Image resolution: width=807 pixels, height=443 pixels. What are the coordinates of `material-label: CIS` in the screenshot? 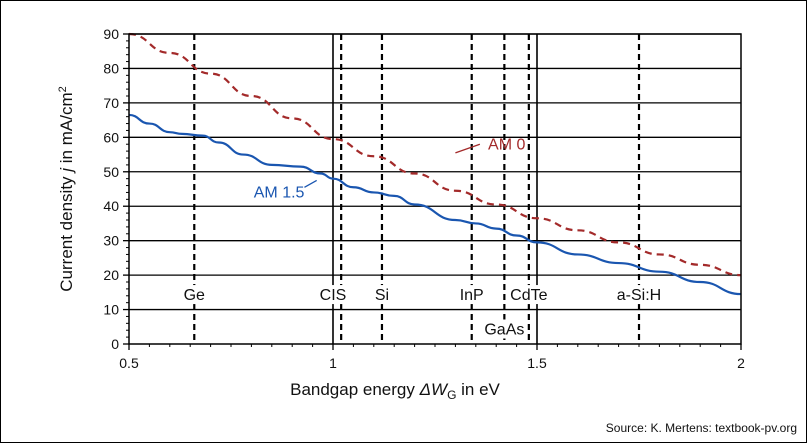 It's located at (333, 295).